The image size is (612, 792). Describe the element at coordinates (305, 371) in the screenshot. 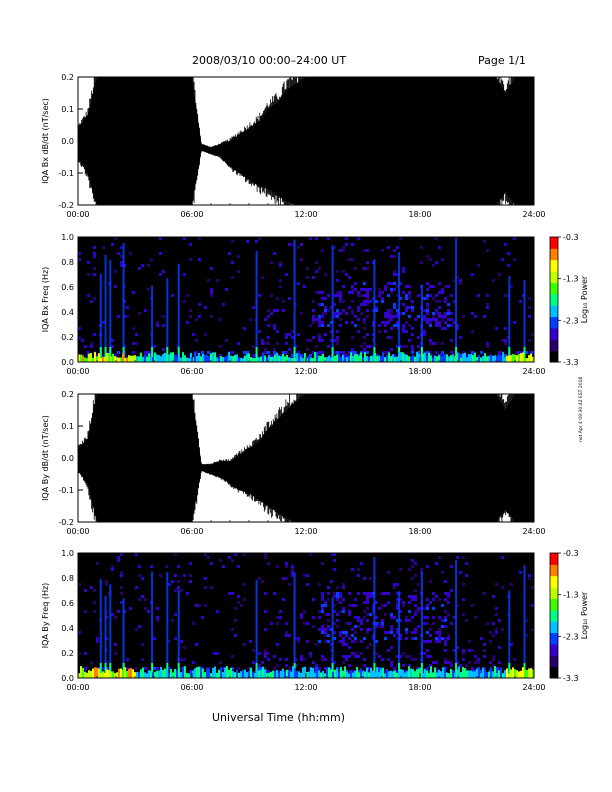

I see `x-tick-label: 12:00` at that location.